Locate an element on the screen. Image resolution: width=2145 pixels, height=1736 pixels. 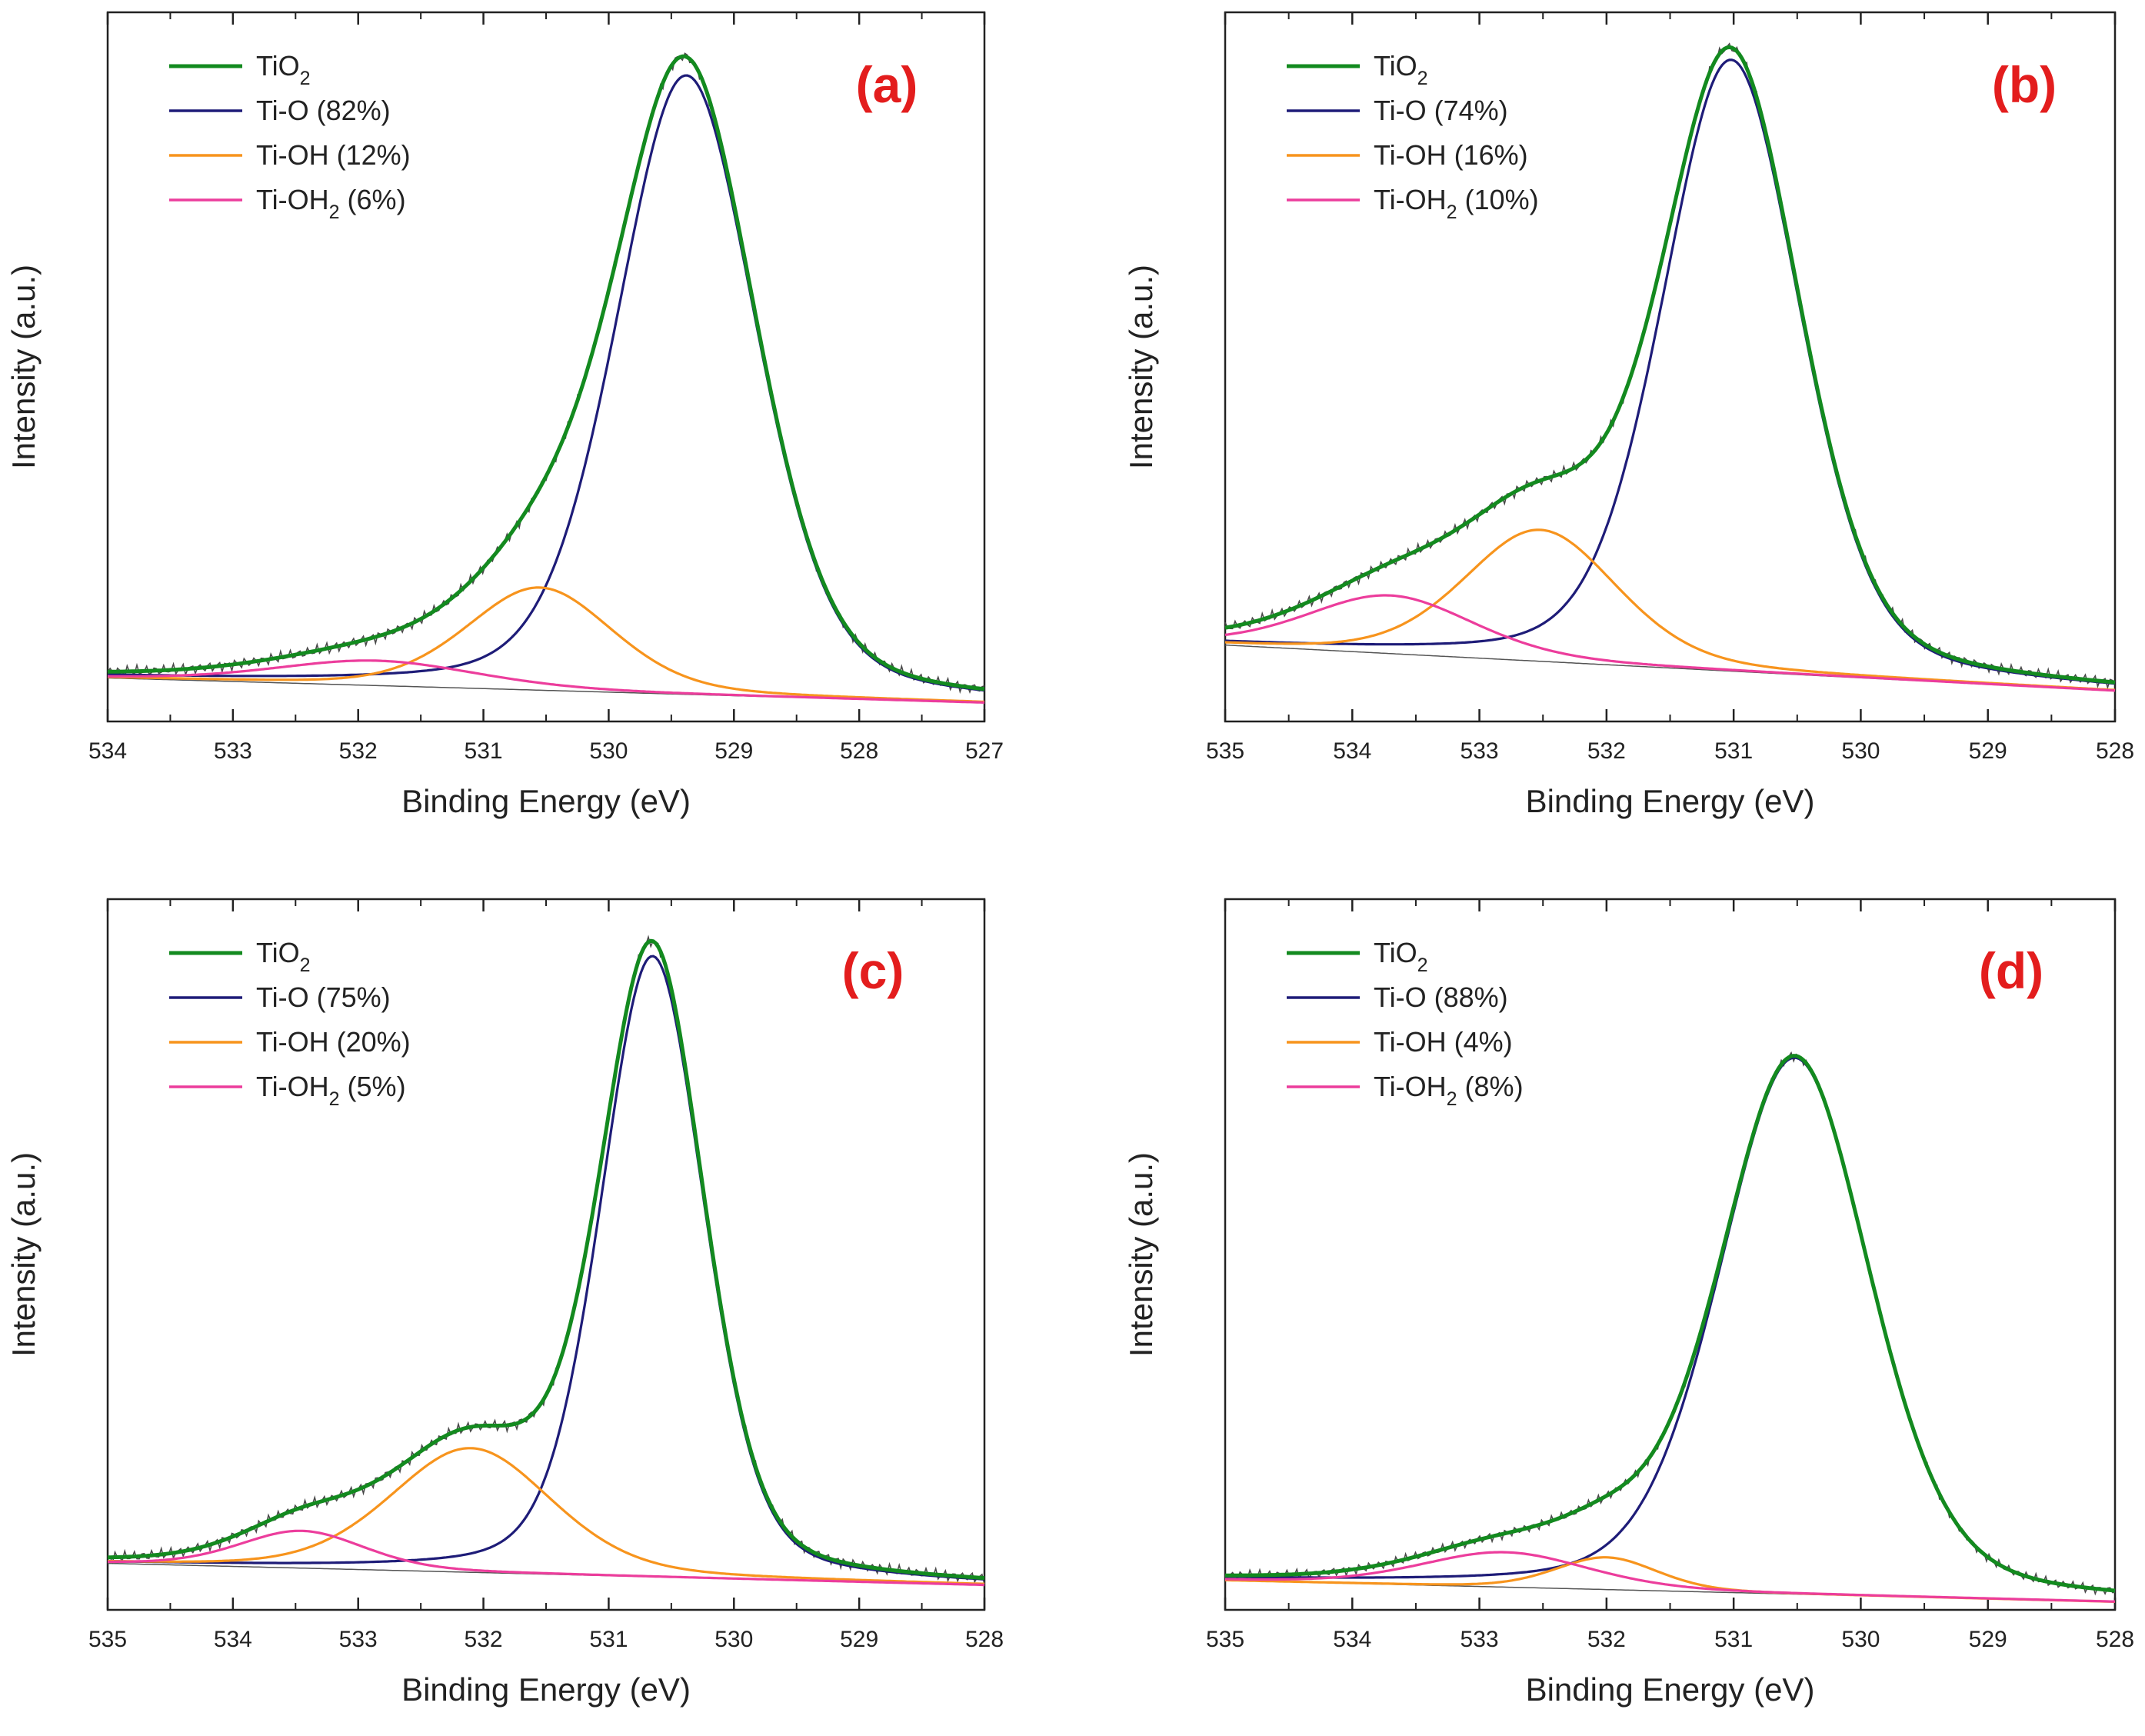
legend-label-ti-o: Ti-O (75%) is located at coordinates (323, 997).